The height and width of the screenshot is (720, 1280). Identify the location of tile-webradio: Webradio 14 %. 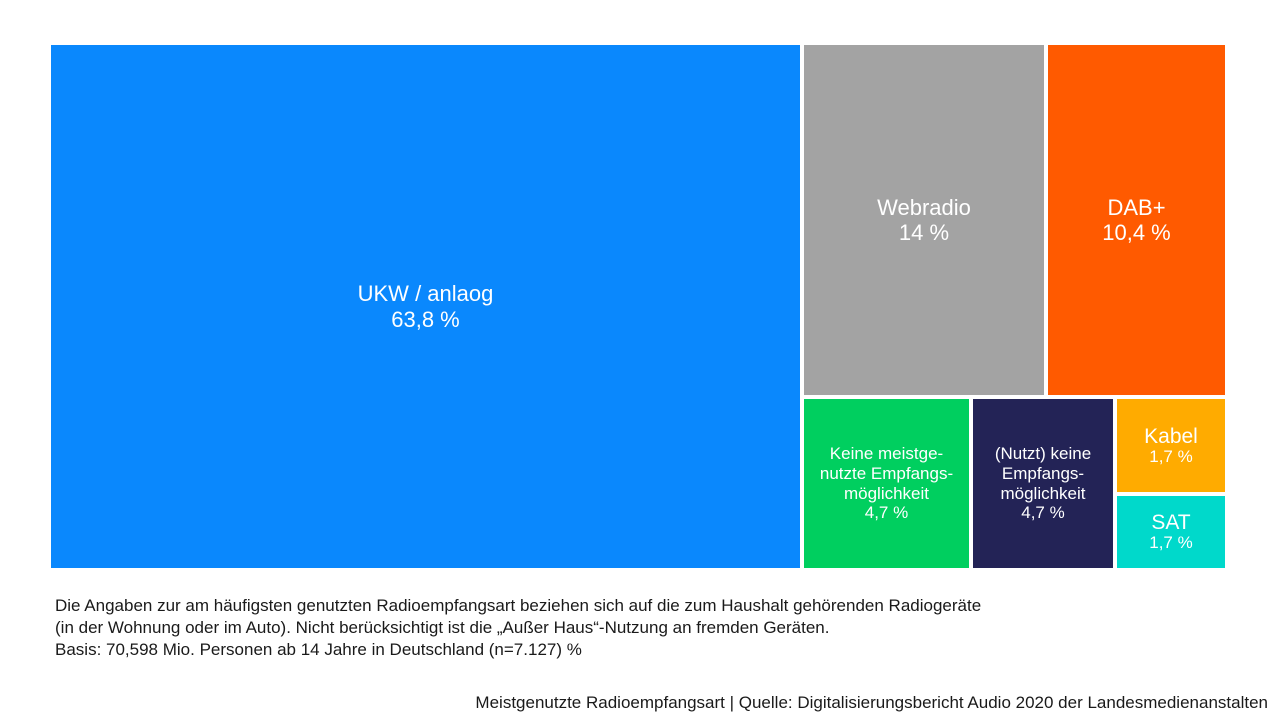
(924, 220).